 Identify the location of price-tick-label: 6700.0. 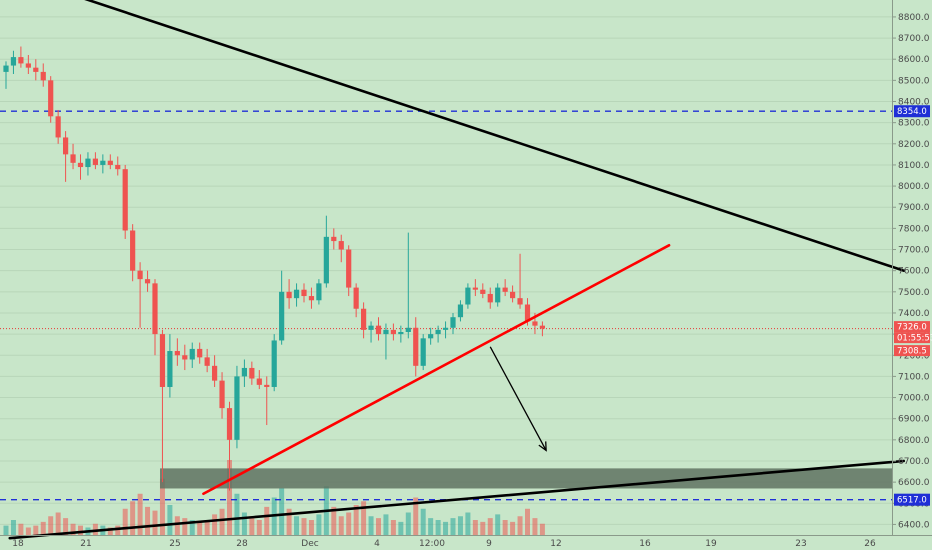
(914, 462).